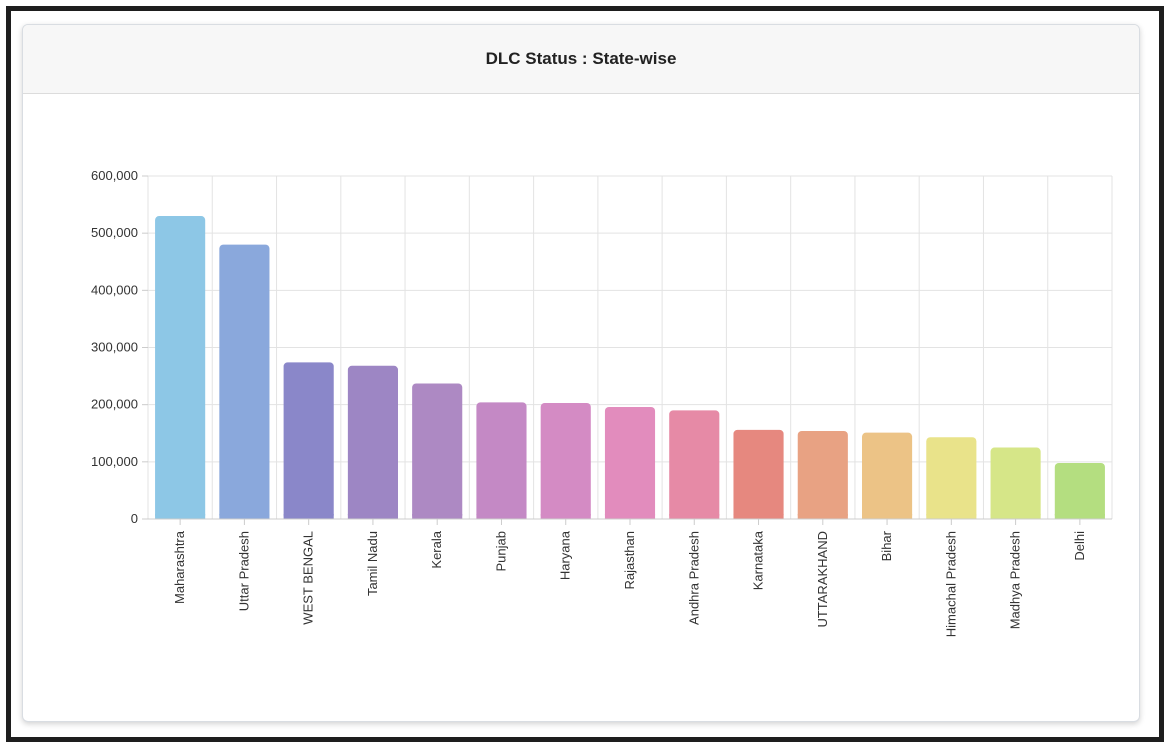  Describe the element at coordinates (886, 545) in the screenshot. I see `x-tick-label: Bihar` at that location.